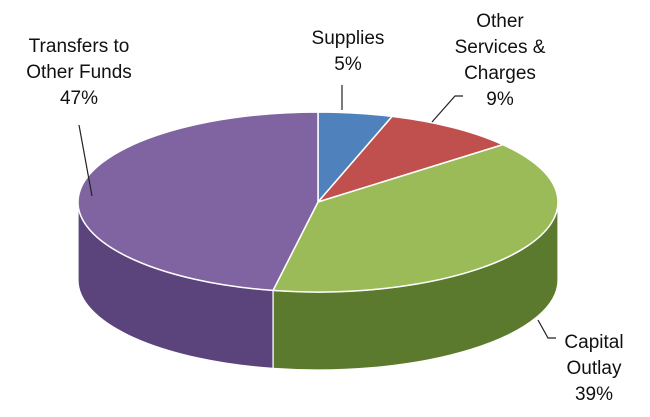  Describe the element at coordinates (500, 73) in the screenshot. I see `slice-label-line: Charges` at that location.